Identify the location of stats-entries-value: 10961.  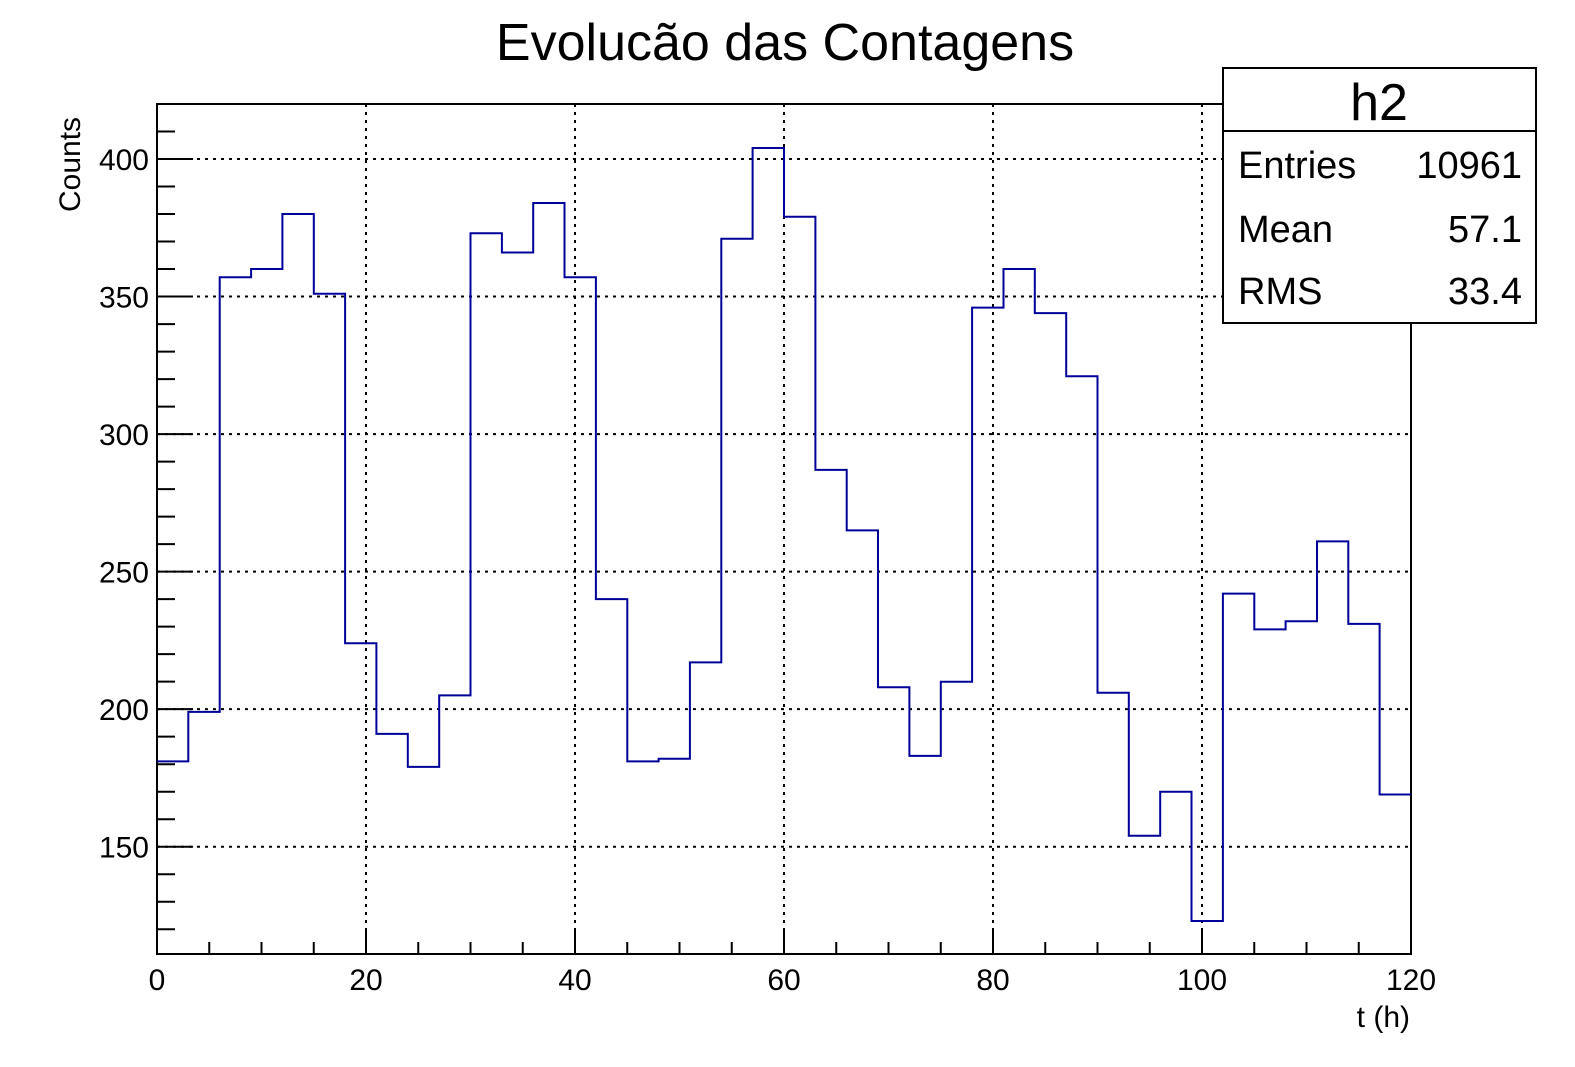
(1469, 166).